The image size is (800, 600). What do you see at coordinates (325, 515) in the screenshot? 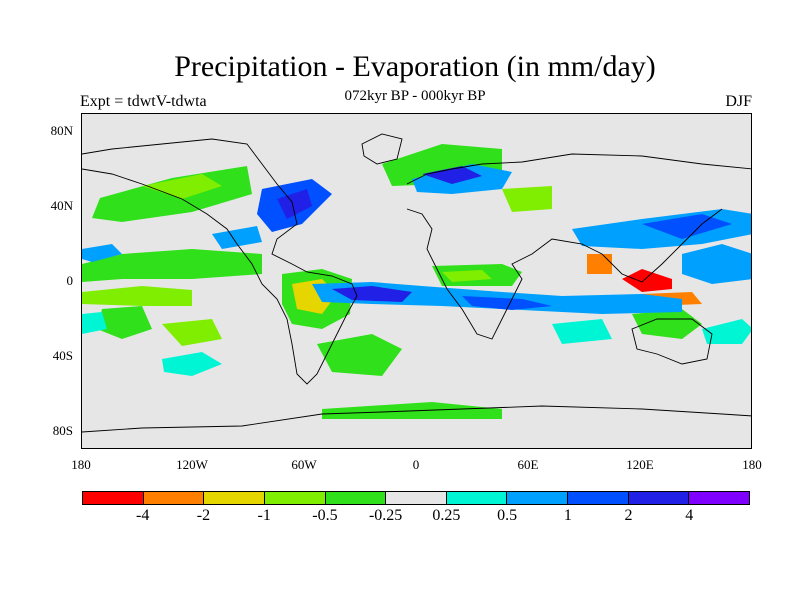
I see `colorbar-label-3: -0.5` at bounding box center [325, 515].